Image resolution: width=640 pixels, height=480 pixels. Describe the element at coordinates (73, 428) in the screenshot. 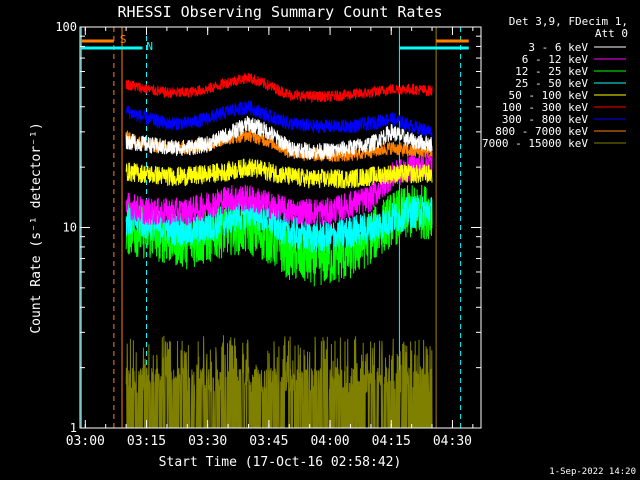

I see `y-tick-label: 1` at that location.